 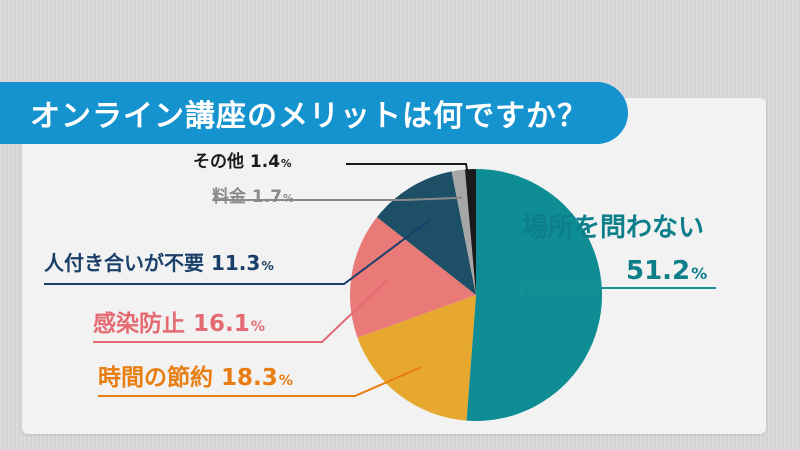 What do you see at coordinates (286, 164) in the screenshot?
I see `label-other-unit: %` at bounding box center [286, 164].